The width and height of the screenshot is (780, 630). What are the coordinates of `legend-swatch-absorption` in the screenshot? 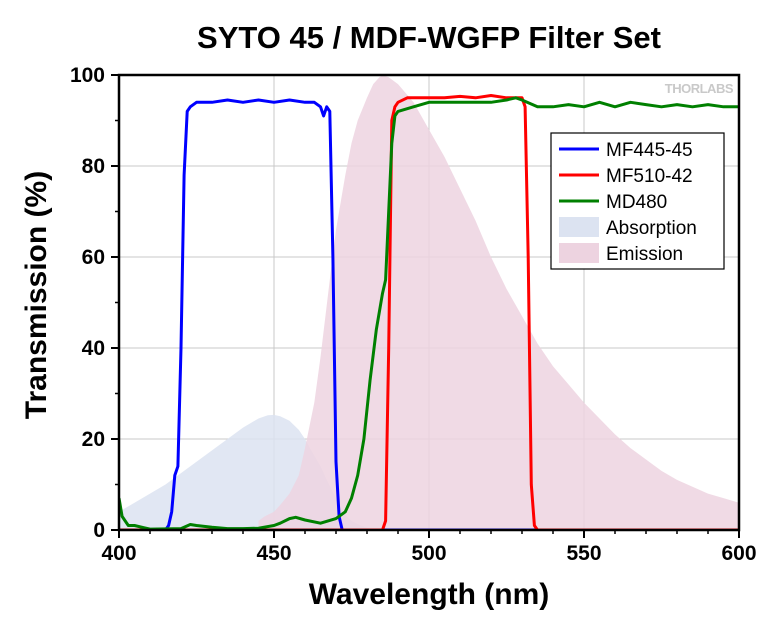 It's located at (579, 227).